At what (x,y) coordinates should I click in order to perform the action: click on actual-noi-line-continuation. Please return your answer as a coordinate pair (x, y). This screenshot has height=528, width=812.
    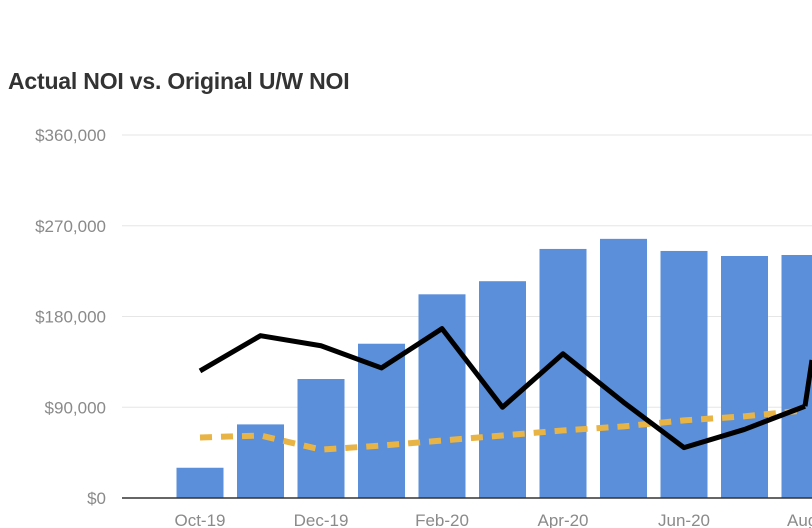
    Looking at the image, I should click on (807, 383).